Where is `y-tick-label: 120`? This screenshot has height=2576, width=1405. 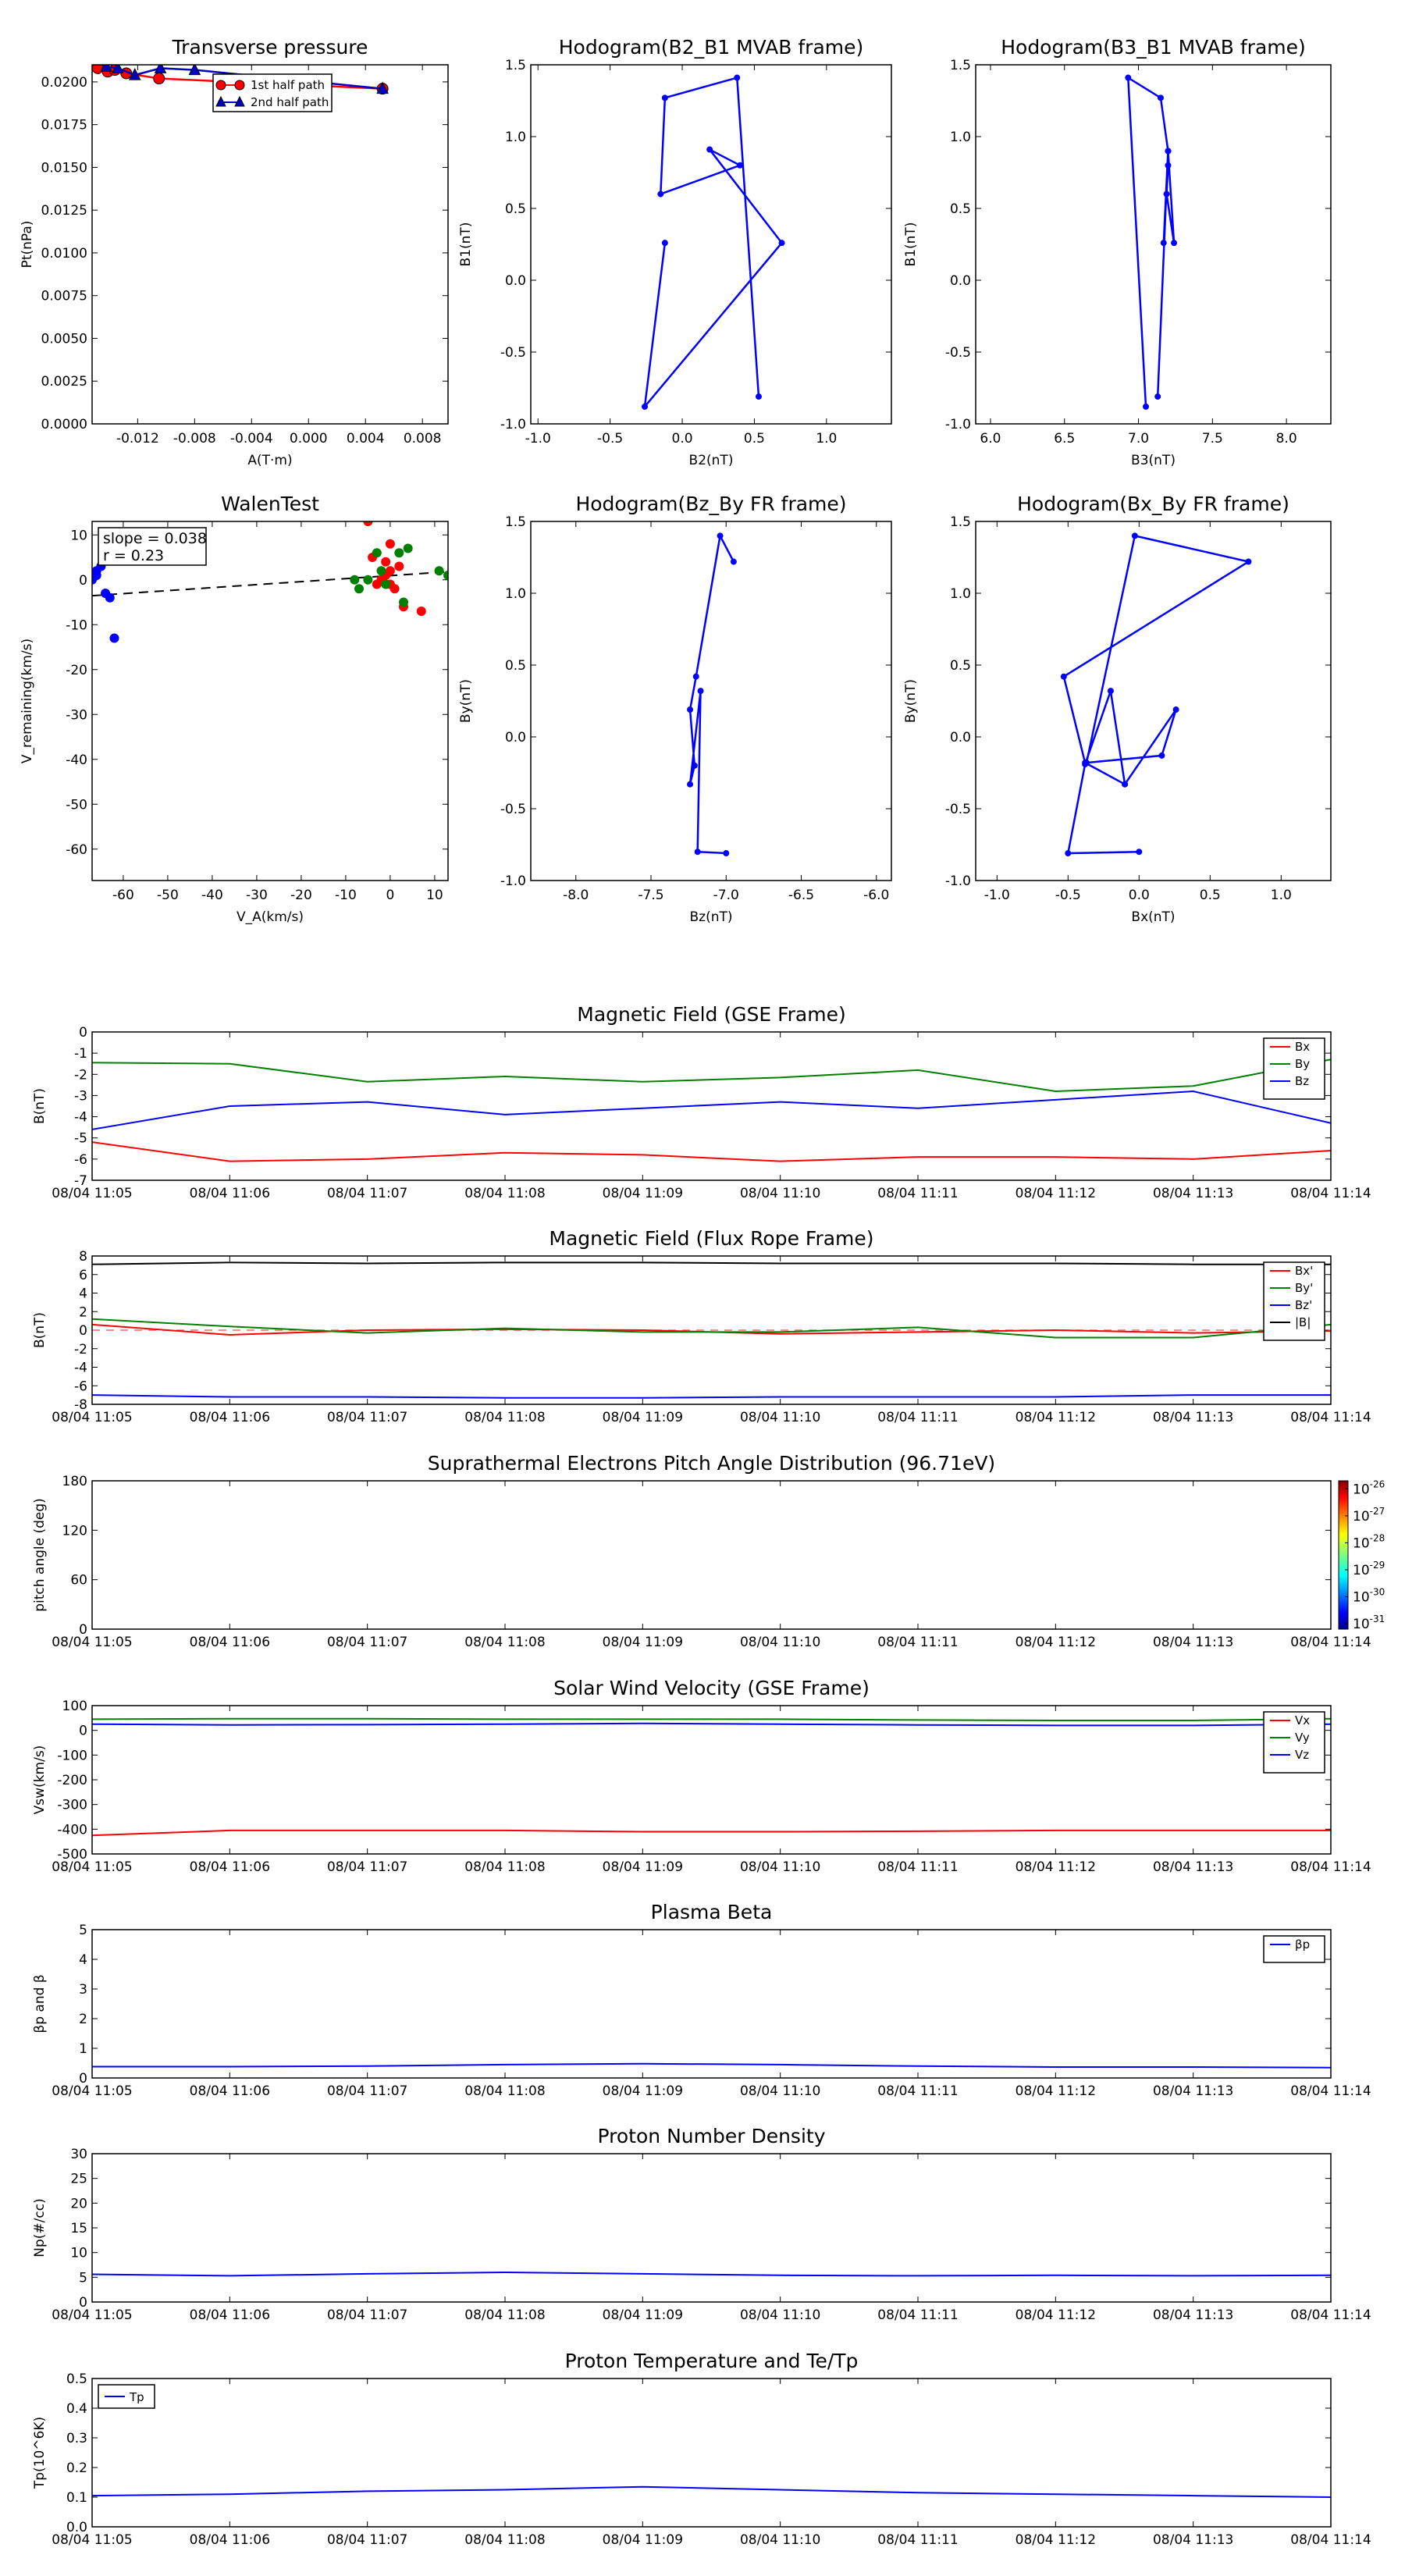
y-tick-label: 120 is located at coordinates (74, 1531).